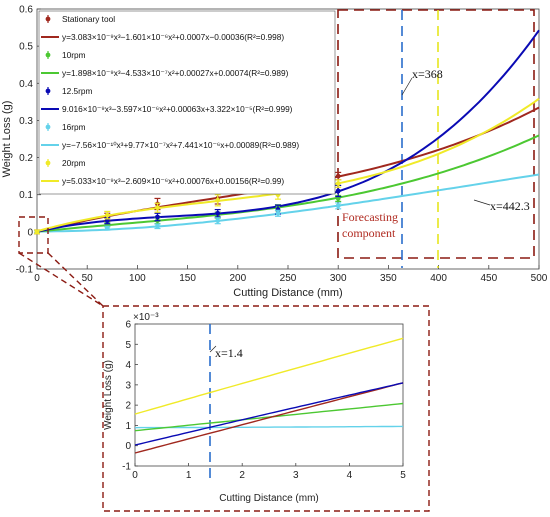 The width and height of the screenshot is (550, 517). What do you see at coordinates (26, 195) in the screenshot?
I see `main-y-tick-label: 0.1` at bounding box center [26, 195].